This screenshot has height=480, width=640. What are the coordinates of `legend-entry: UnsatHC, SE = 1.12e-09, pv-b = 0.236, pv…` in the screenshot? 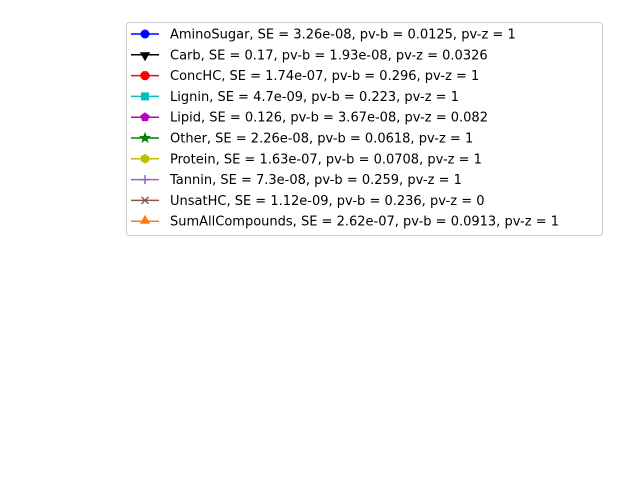 It's located at (308, 201).